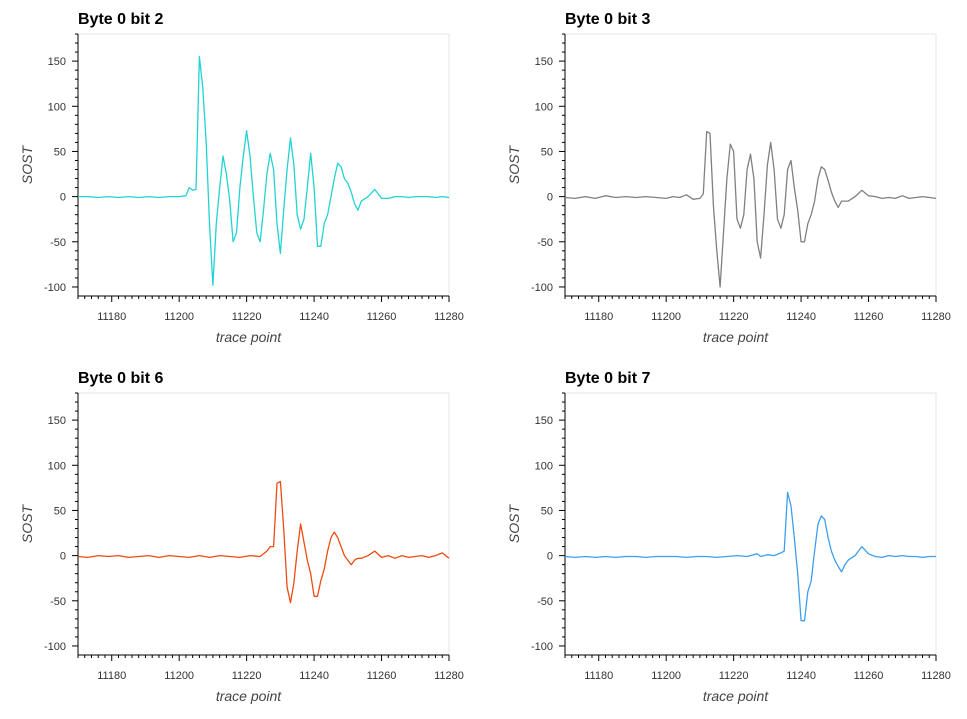  Describe the element at coordinates (120, 378) in the screenshot. I see `chart-title: Byte 0 bit 6` at that location.